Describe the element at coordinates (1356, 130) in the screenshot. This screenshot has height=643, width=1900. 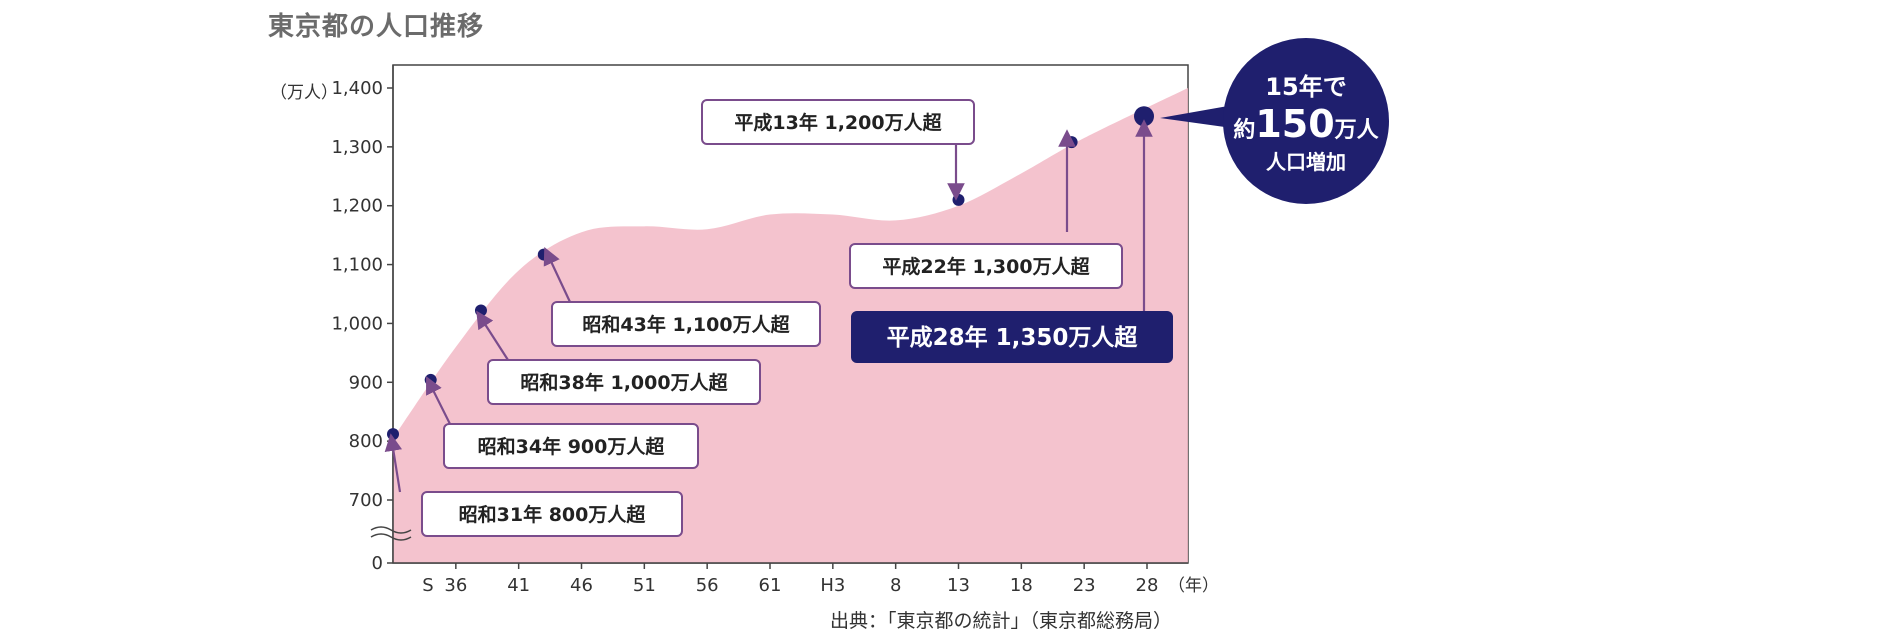
I see `bubble-line-2c: 万人` at that location.